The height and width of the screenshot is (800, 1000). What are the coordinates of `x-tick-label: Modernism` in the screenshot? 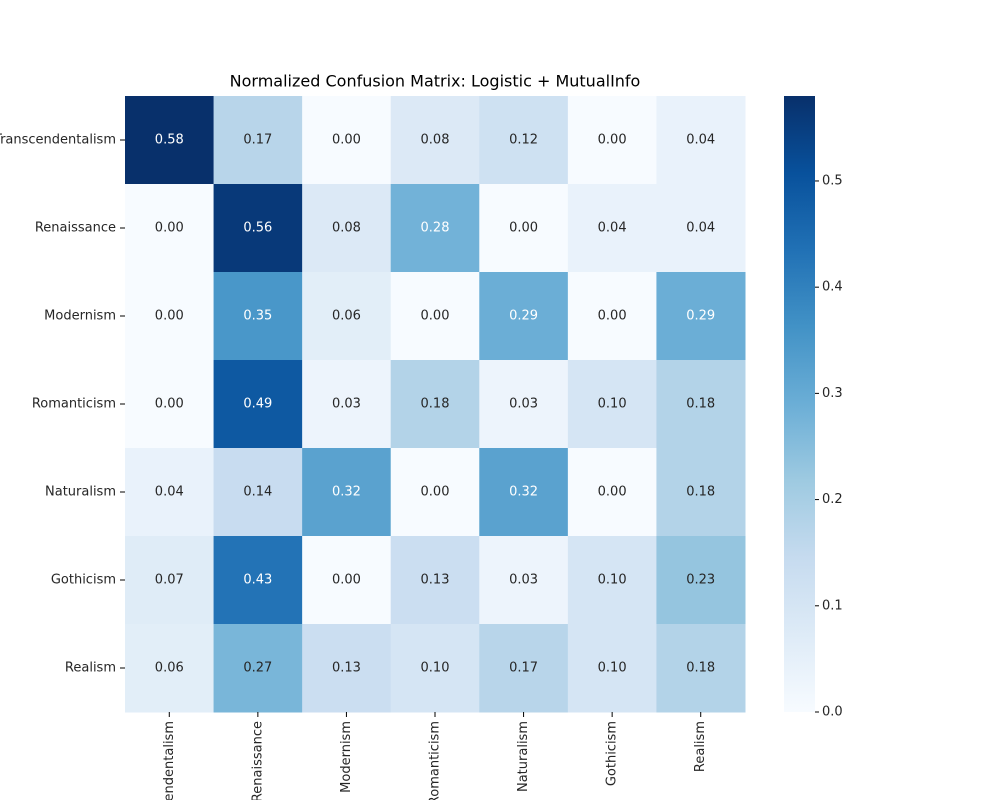 It's located at (346, 757).